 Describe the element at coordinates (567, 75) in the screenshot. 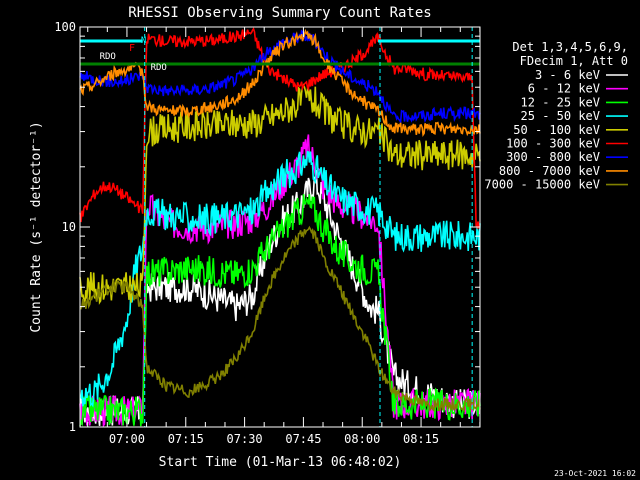

I see `legend-label: 3 - 6 keV` at that location.